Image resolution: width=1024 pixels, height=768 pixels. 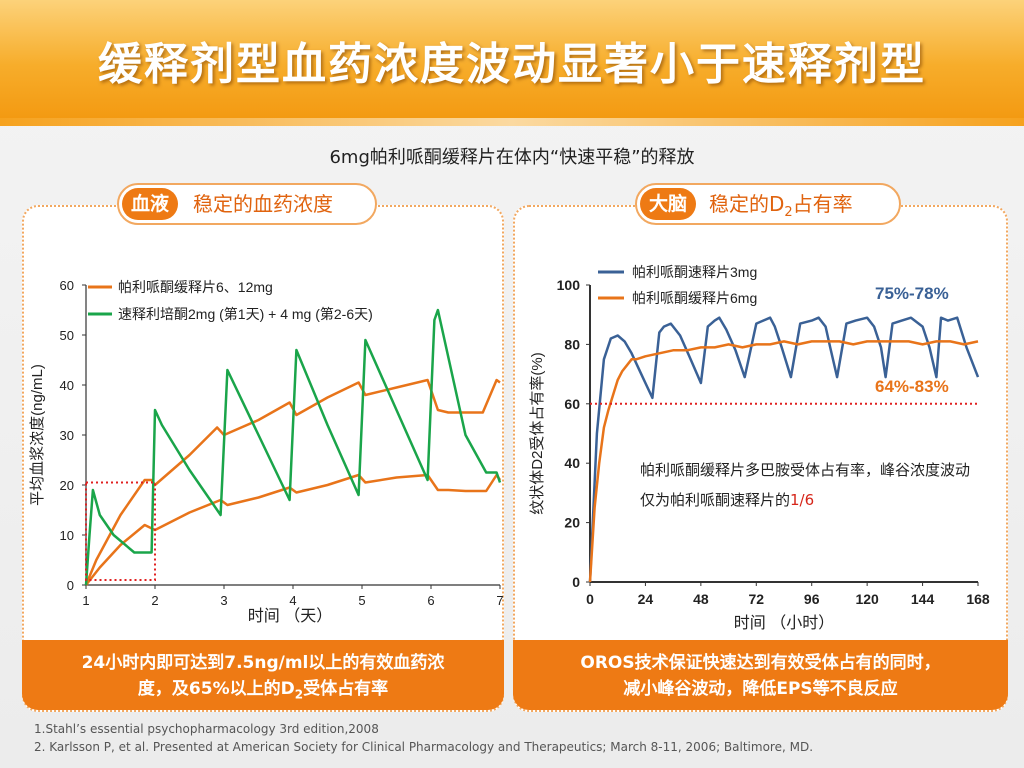 What do you see at coordinates (216, 689) in the screenshot?
I see `left-footer-line2-pre: 度，及65%以上的D` at bounding box center [216, 689].